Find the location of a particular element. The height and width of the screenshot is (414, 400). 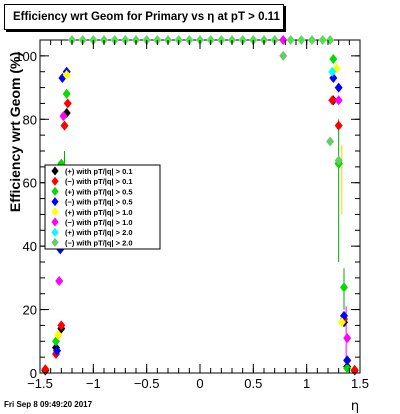

legend-entry: (+) with pT/|q| > 2.0 is located at coordinates (99, 232).